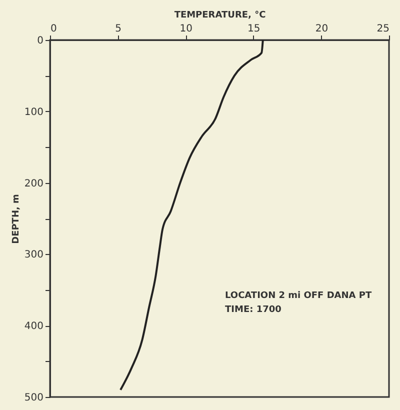  I want to click on y-tick-label: 100, so click(34, 112).